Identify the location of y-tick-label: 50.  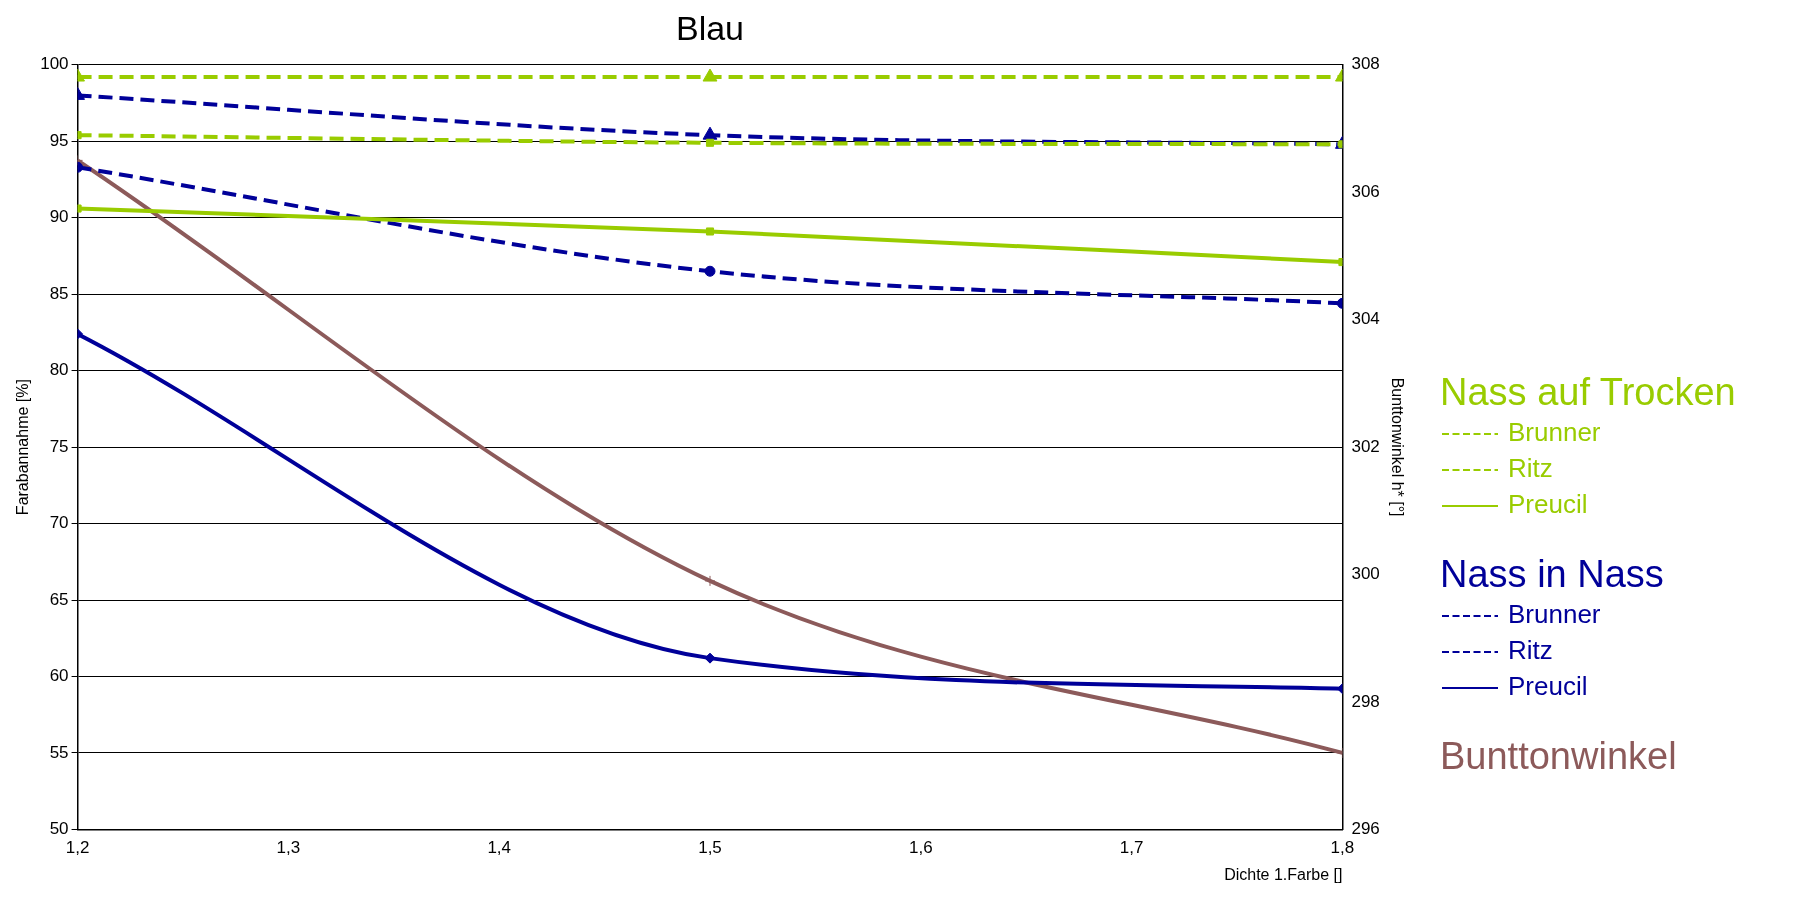
(59, 829).